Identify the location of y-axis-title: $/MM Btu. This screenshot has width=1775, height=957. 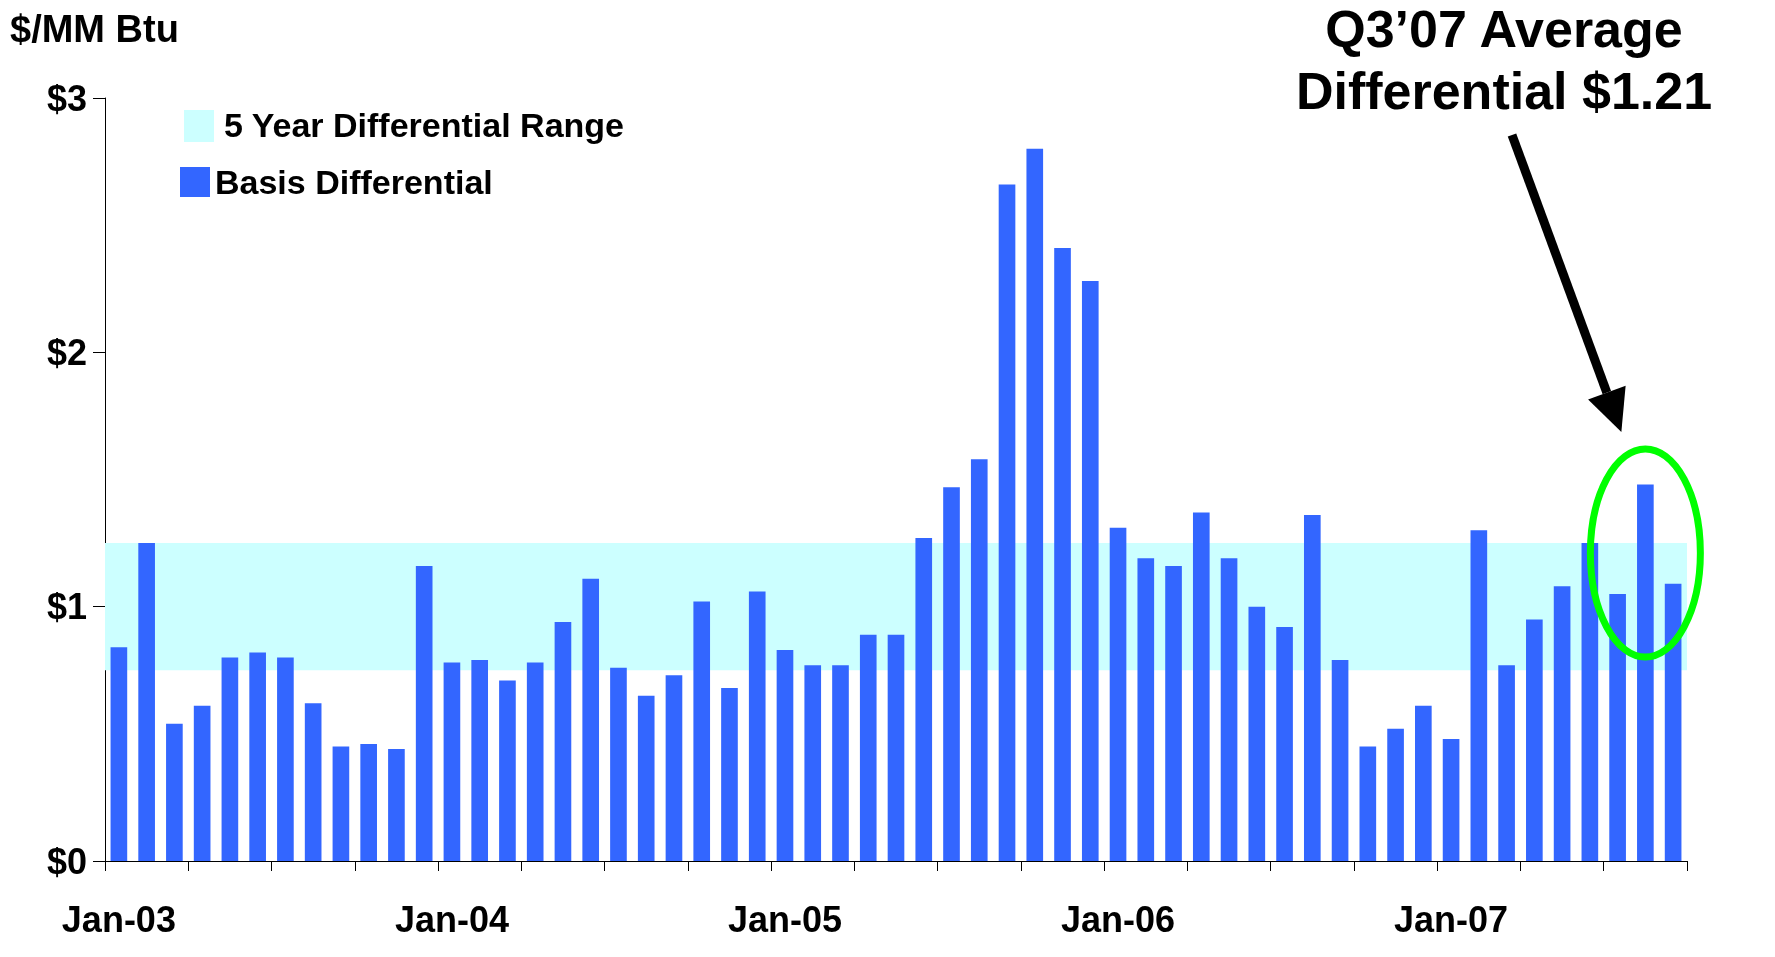
(94, 29).